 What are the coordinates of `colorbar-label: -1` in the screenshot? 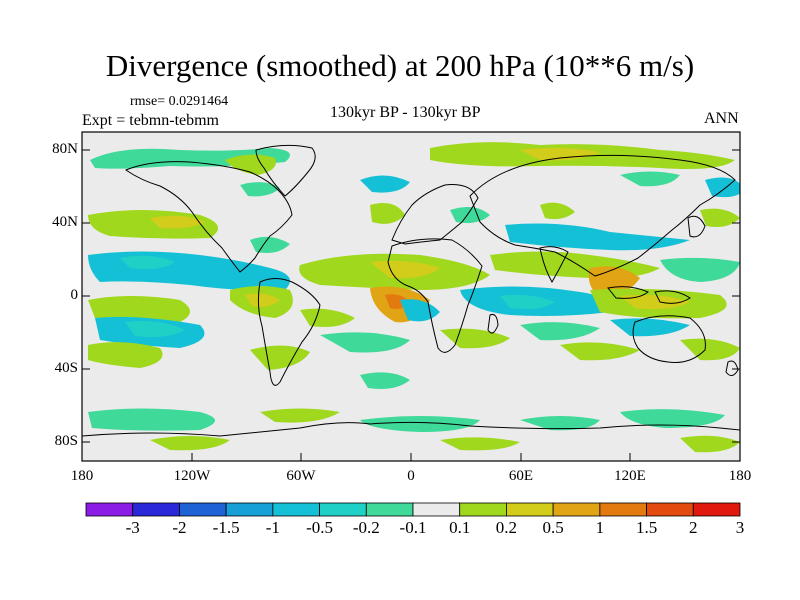 It's located at (272, 527).